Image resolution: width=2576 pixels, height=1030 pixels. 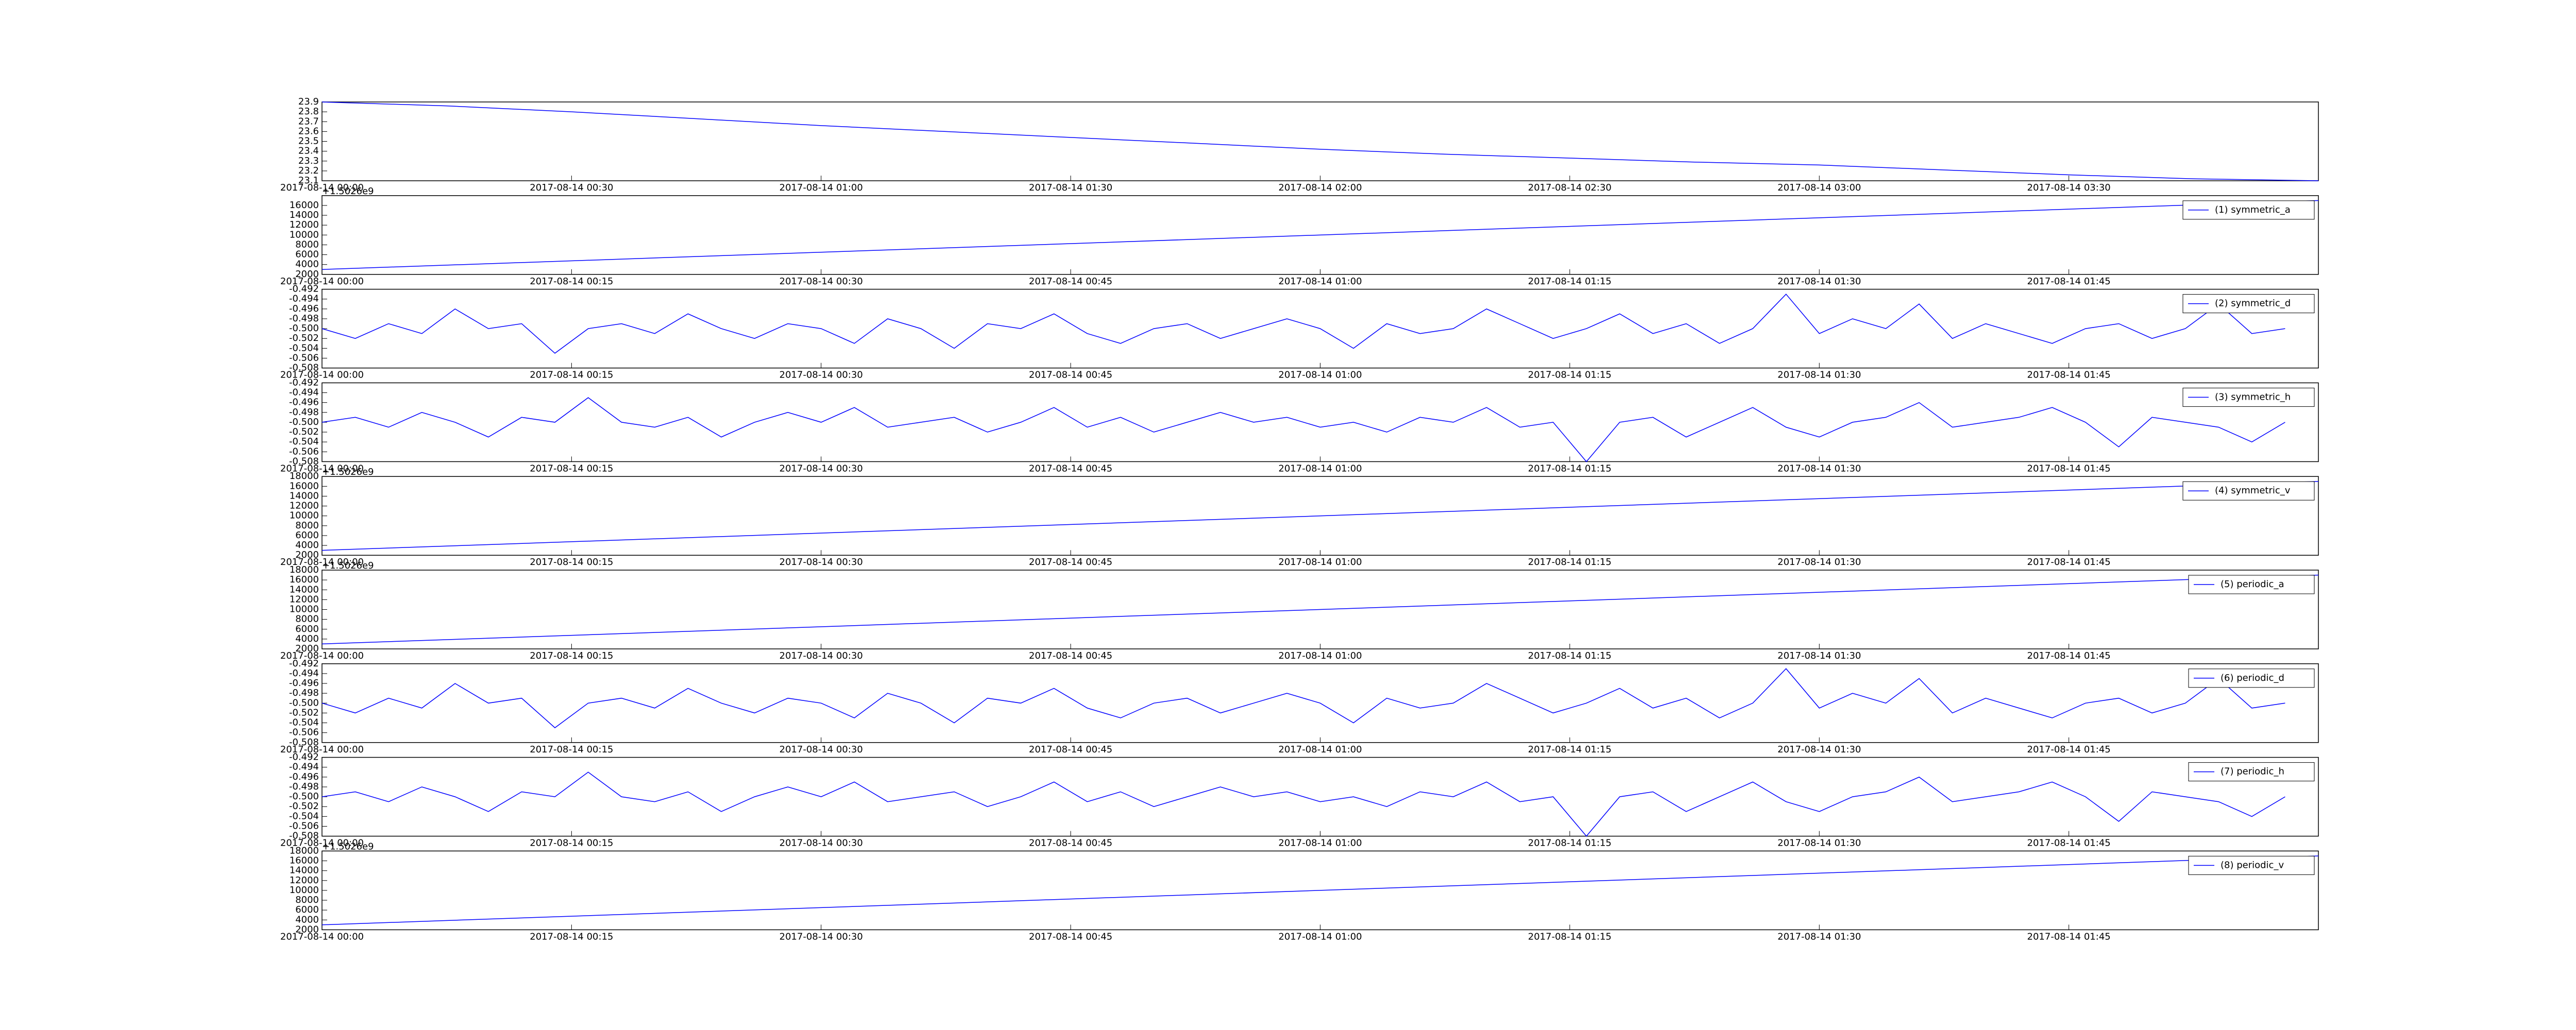 What do you see at coordinates (308, 161) in the screenshot?
I see `y-tick-label: 23.3` at bounding box center [308, 161].